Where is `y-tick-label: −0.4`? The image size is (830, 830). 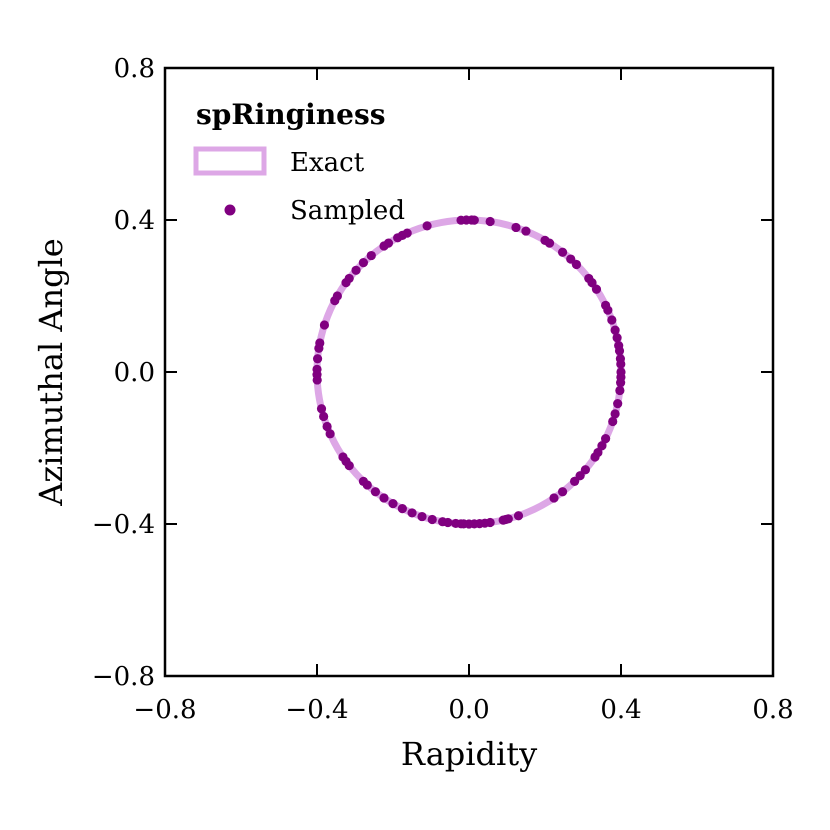
y-tick-label: −0.4 is located at coordinates (123, 525).